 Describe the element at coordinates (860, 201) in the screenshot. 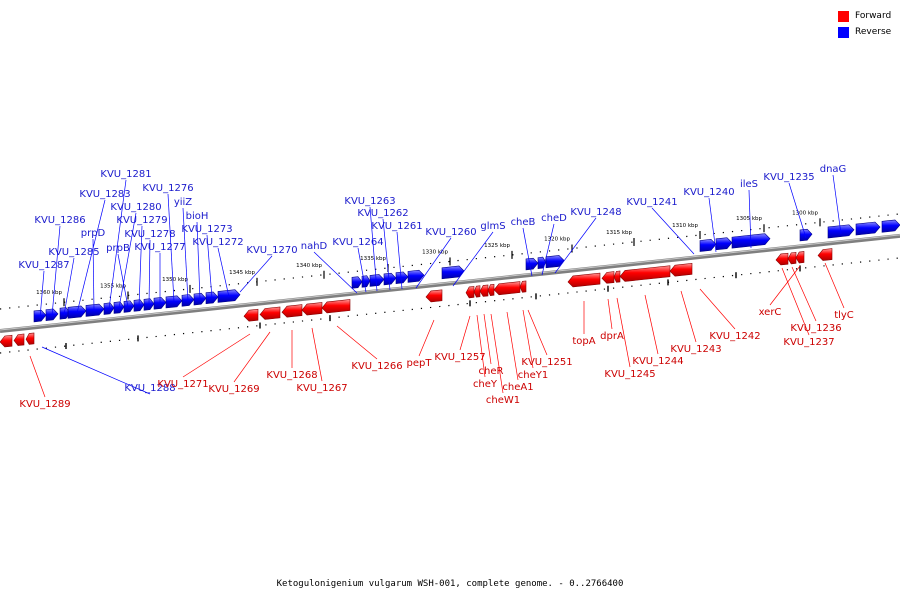

I see `gene-dnag: dnaG` at that location.